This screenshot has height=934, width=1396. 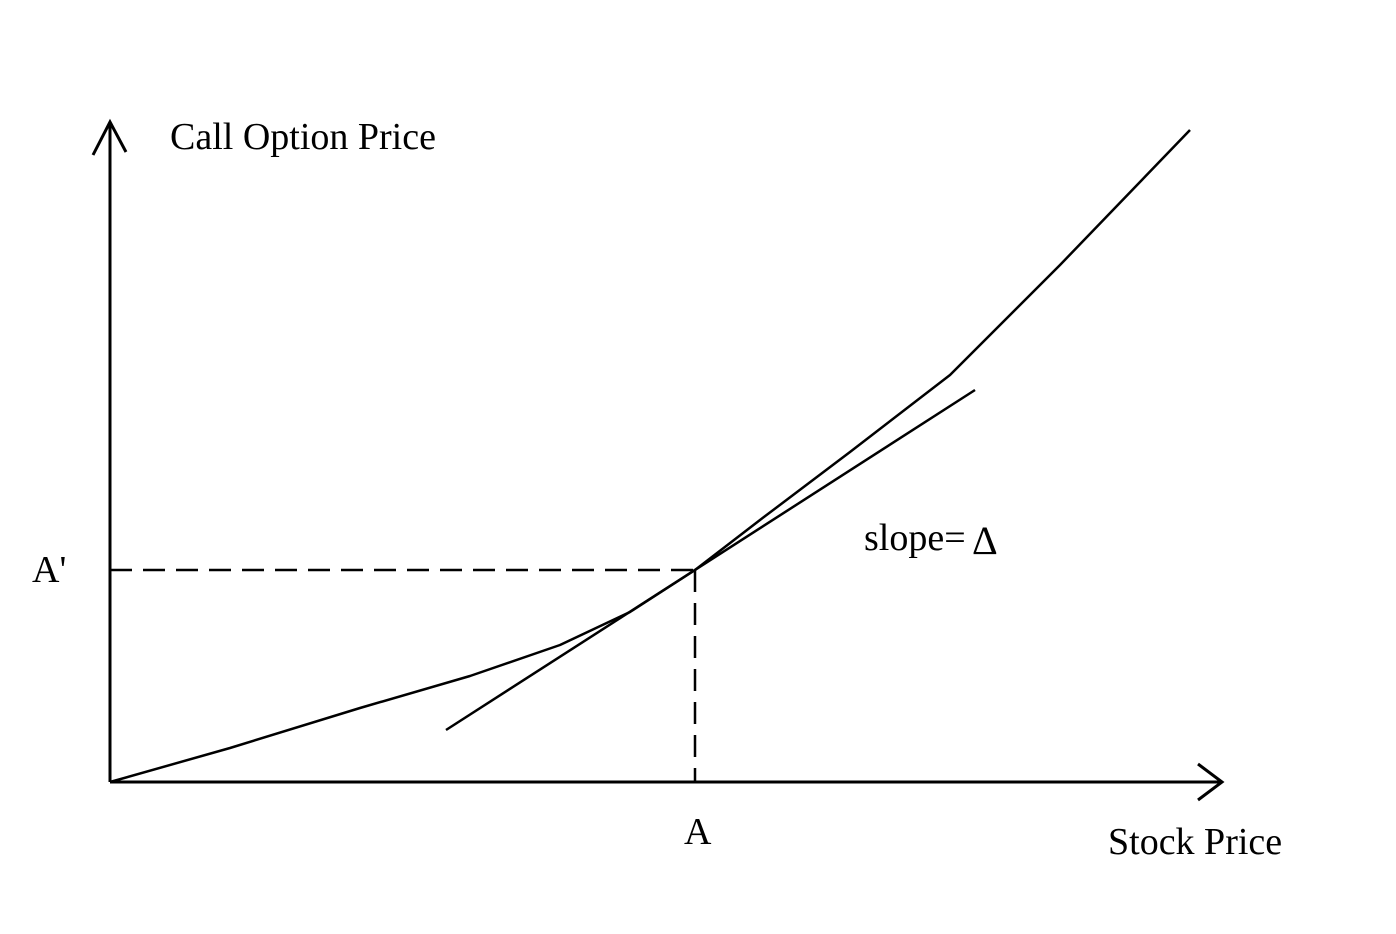 I want to click on y-axis-label: Call Option Price, so click(x=303, y=137).